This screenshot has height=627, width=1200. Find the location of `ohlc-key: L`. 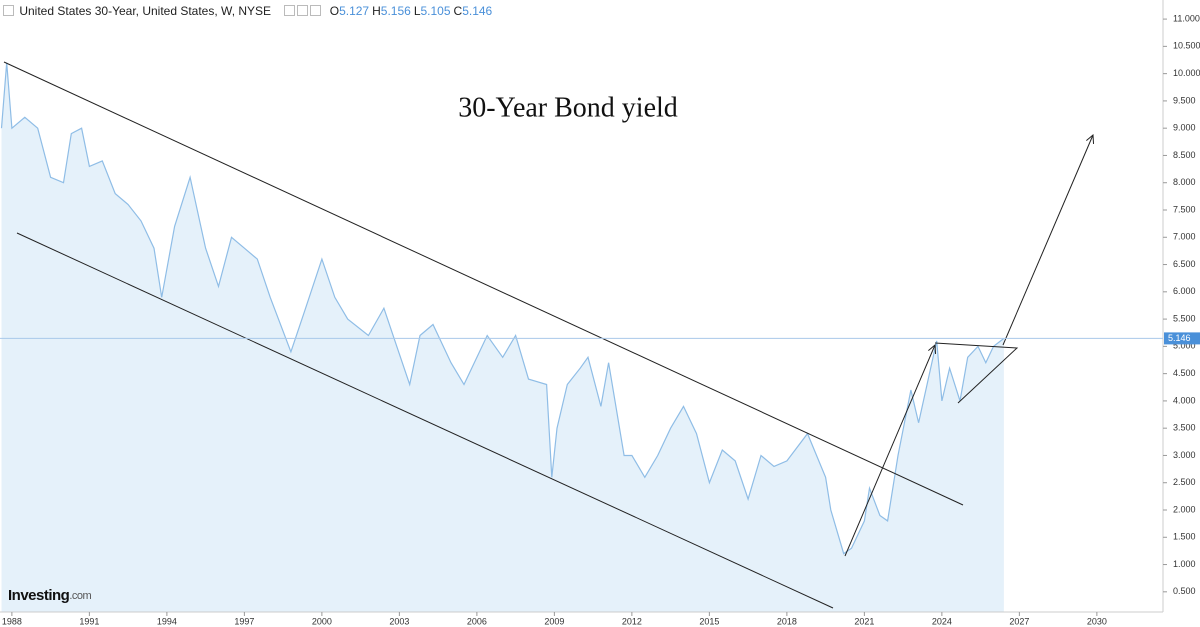

ohlc-key: L is located at coordinates (417, 11).